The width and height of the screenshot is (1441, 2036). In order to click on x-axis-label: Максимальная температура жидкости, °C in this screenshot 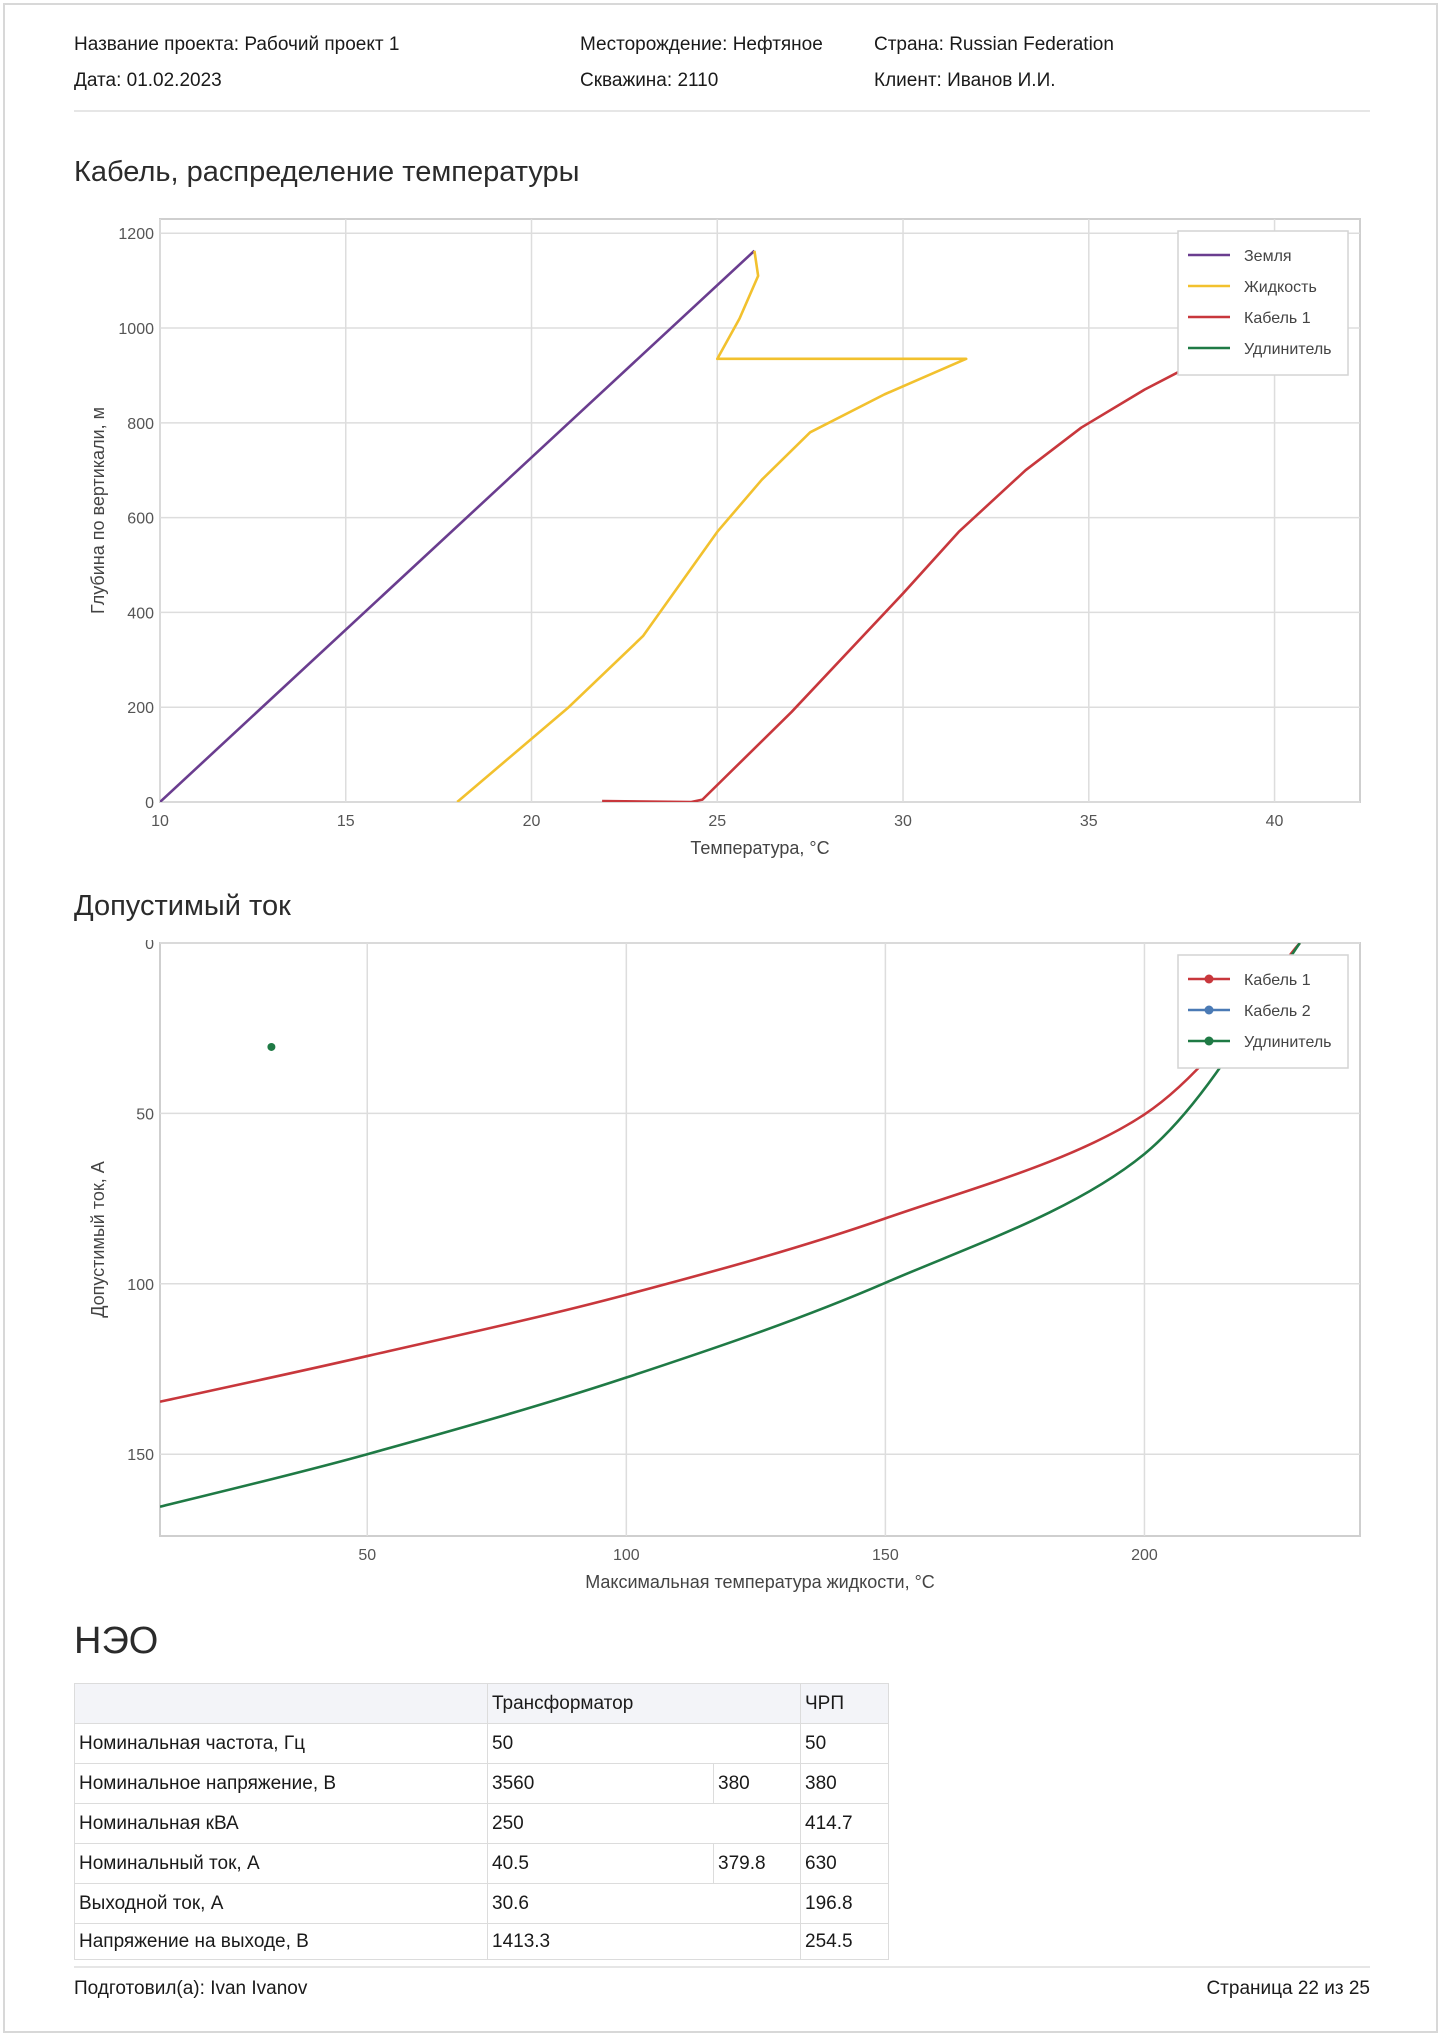, I will do `click(760, 1582)`.